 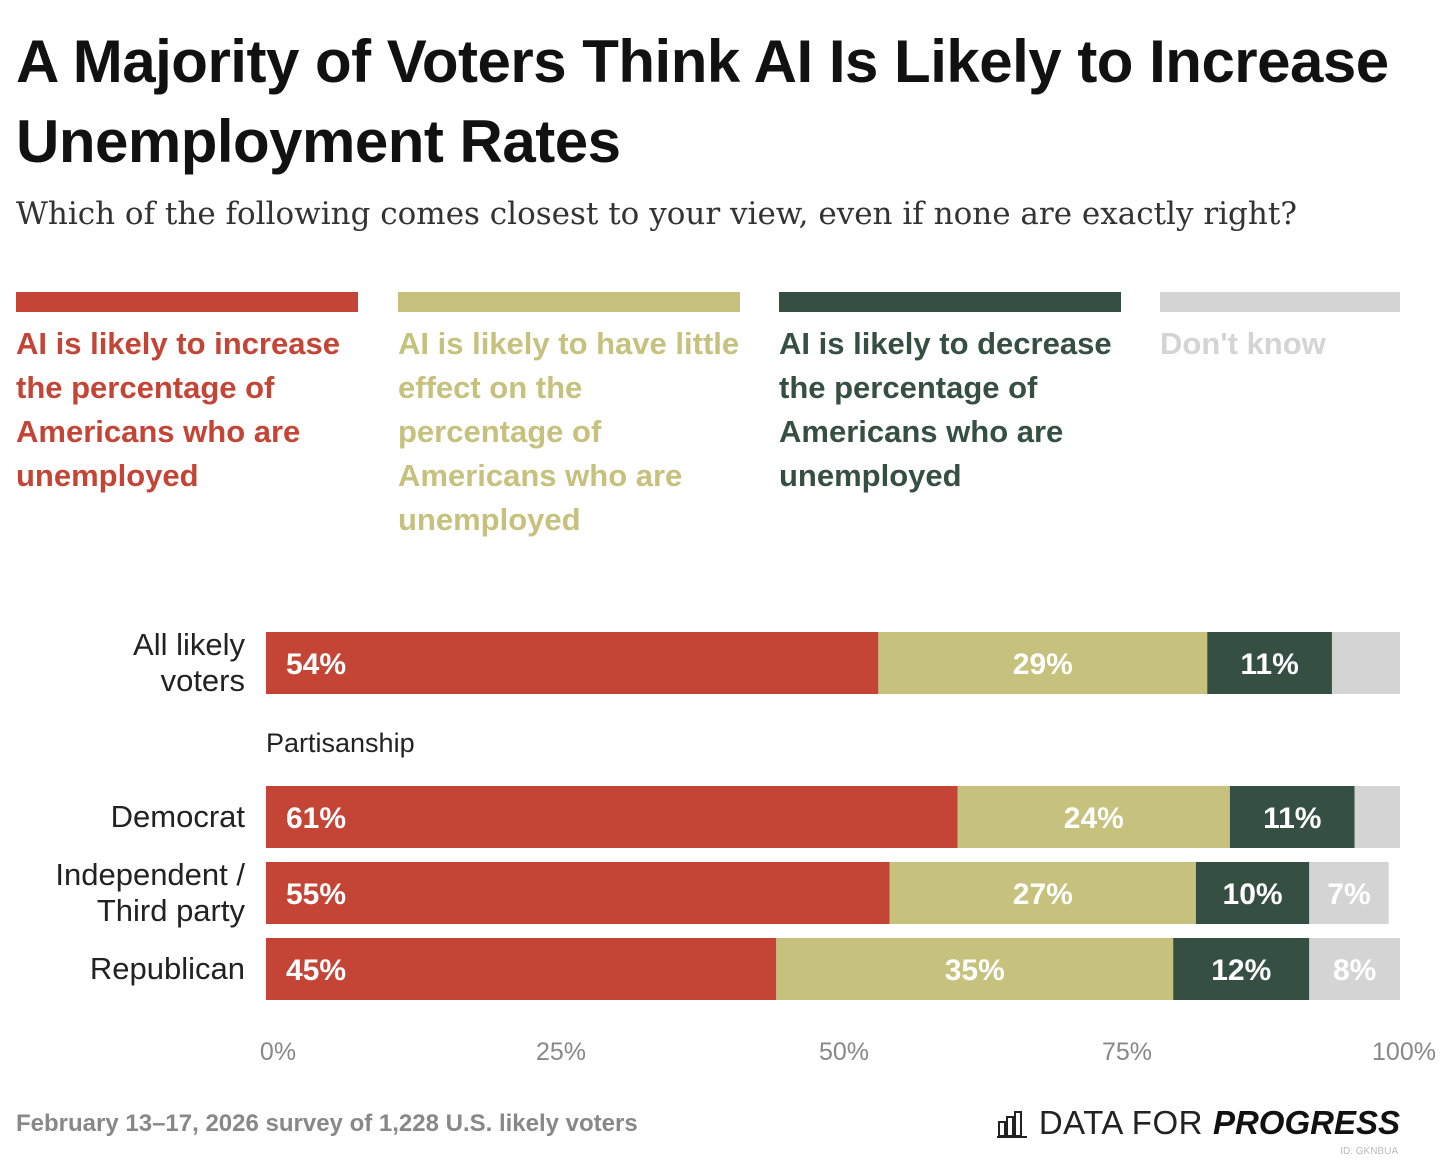 I want to click on bar-segment-democrat-little-effect, so click(x=1093, y=817).